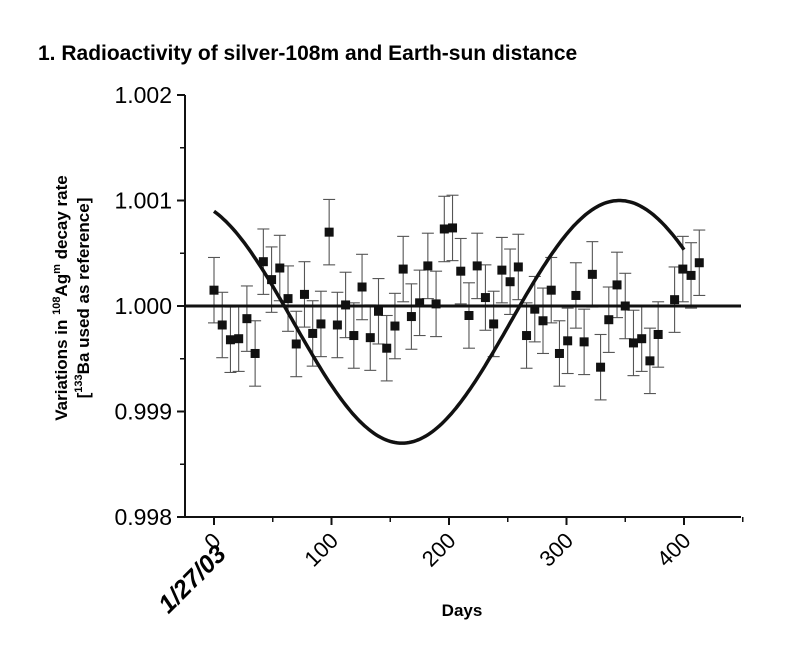 The image size is (800, 669). Describe the element at coordinates (456, 297) in the screenshot. I see `data-points` at that location.